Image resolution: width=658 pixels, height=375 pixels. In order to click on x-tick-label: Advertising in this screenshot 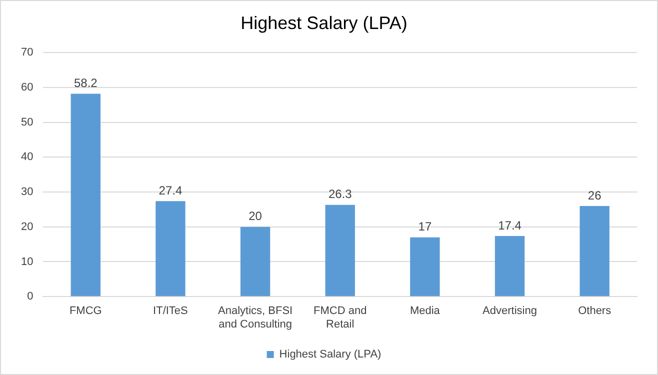, I will do `click(509, 311)`.